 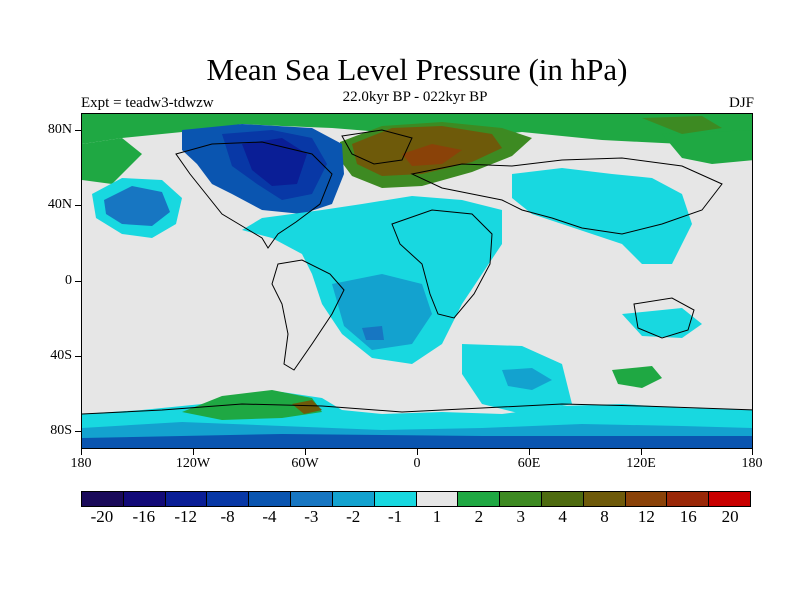 What do you see at coordinates (527, 379) in the screenshot?
I see `south-indian-low` at bounding box center [527, 379].